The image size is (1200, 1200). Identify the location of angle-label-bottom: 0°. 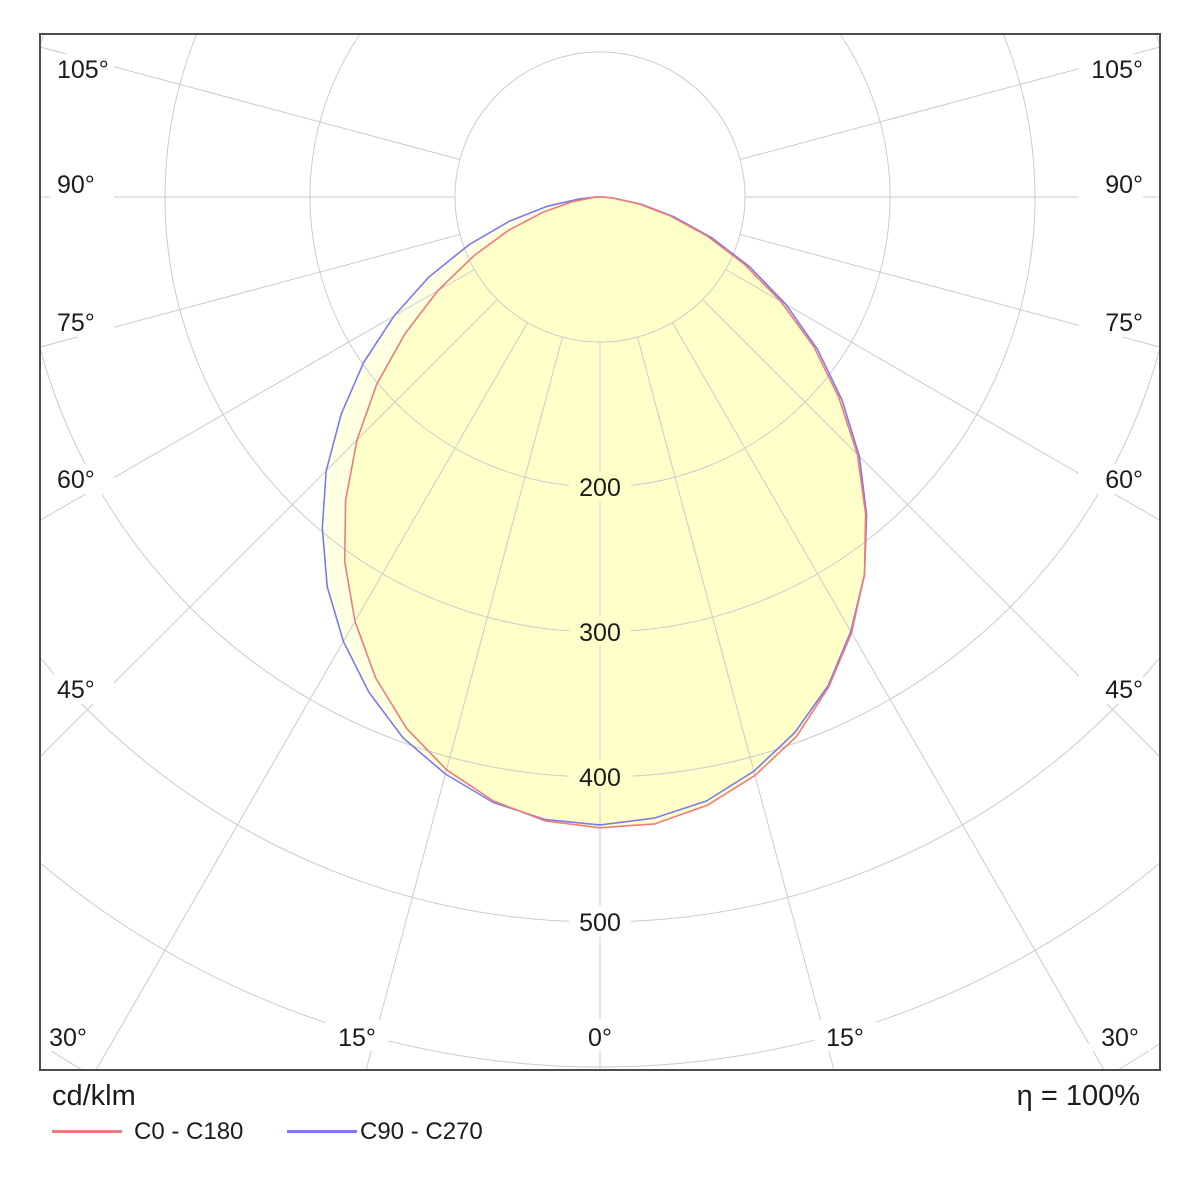
(600, 1038).